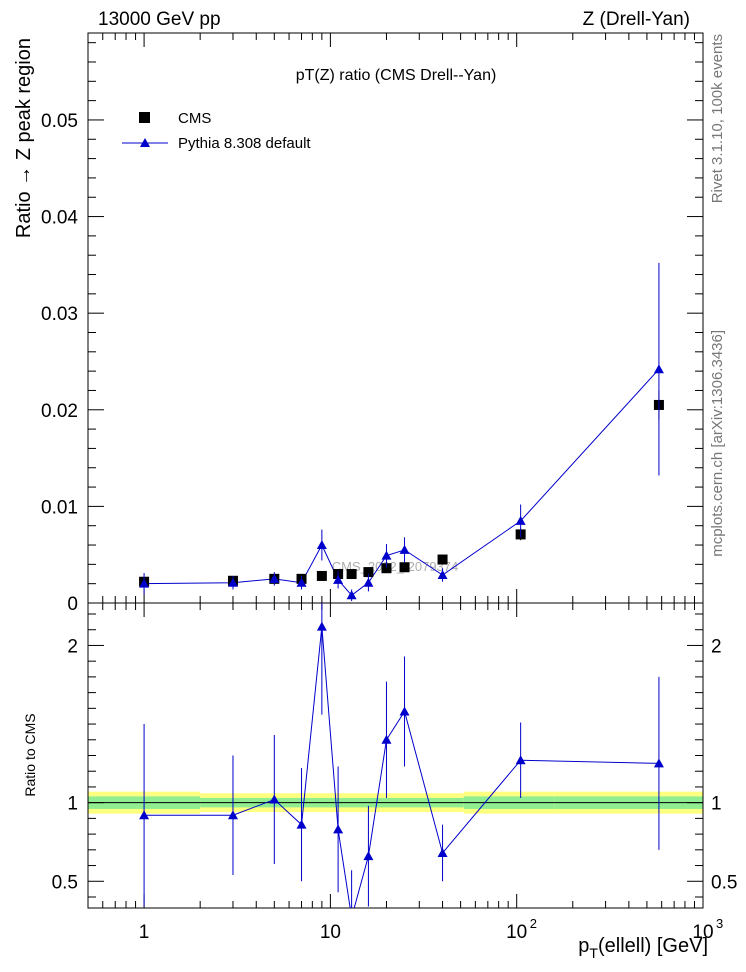 This screenshot has width=746, height=972. I want to click on main-title: pT(Z) ratio (CMS Drell--Yan), so click(396, 75).